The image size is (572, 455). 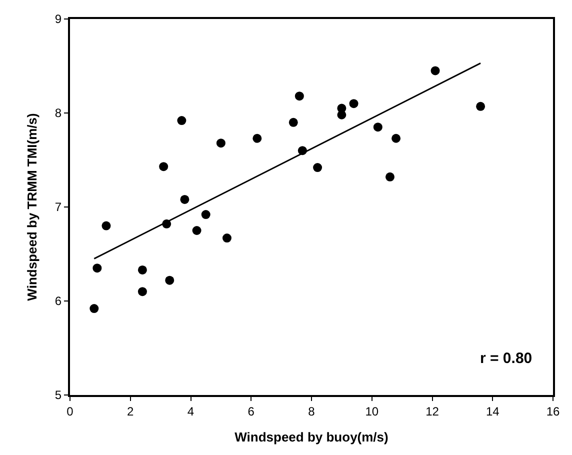 I want to click on x-tick-label: 16, so click(x=553, y=411).